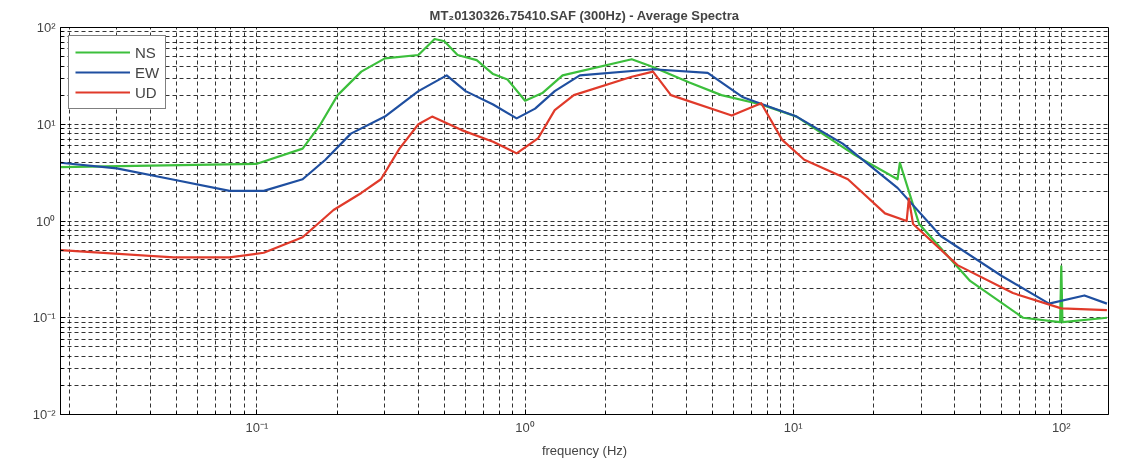 The width and height of the screenshot is (1125, 465). I want to click on y-tick-label: 10⁻¹, so click(44, 318).